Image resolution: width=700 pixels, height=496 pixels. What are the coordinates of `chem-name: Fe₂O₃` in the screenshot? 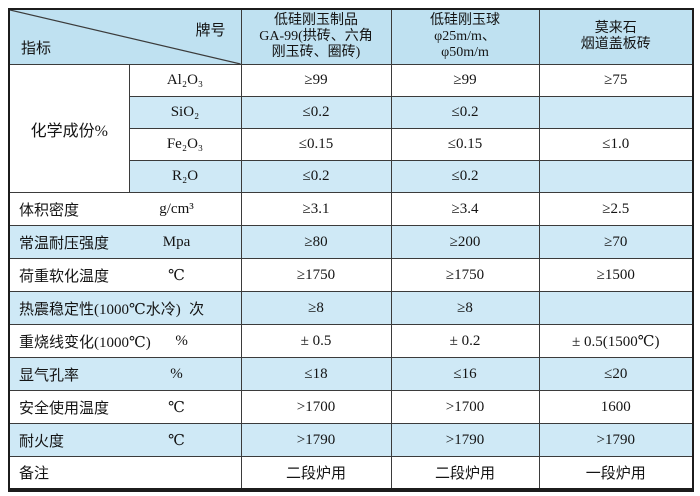 It's located at (185, 144).